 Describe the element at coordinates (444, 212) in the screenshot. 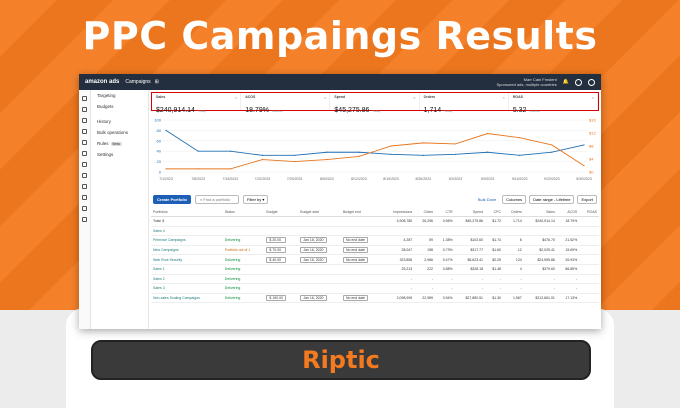

I see `column-header: CTR` at that location.